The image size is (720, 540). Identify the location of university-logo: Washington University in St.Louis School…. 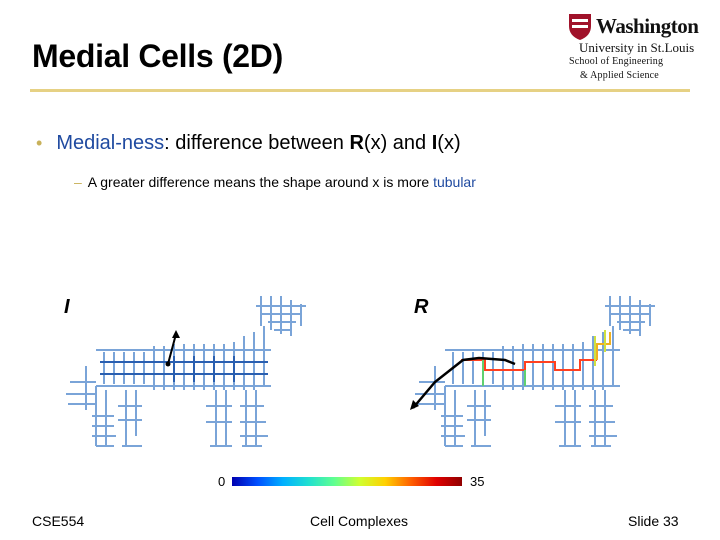
(632, 48).